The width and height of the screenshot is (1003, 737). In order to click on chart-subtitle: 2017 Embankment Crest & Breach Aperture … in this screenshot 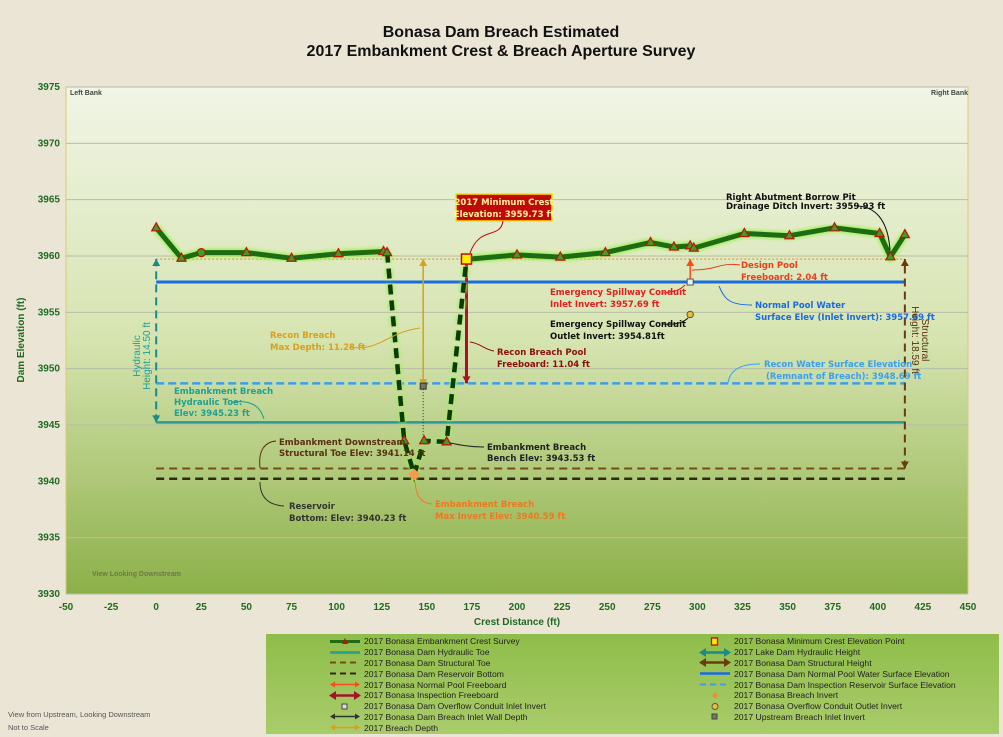, I will do `click(501, 51)`.